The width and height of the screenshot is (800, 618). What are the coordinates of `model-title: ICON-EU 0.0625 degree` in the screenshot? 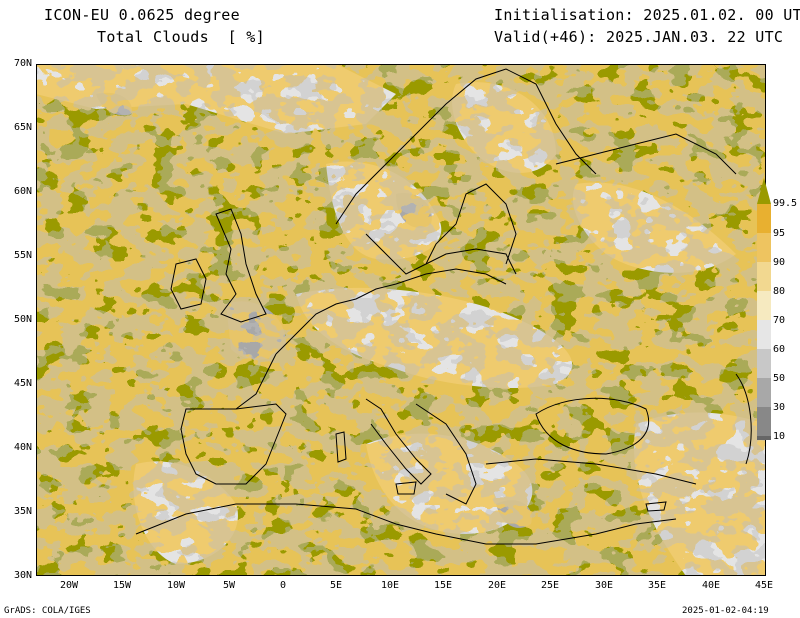 It's located at (142, 15).